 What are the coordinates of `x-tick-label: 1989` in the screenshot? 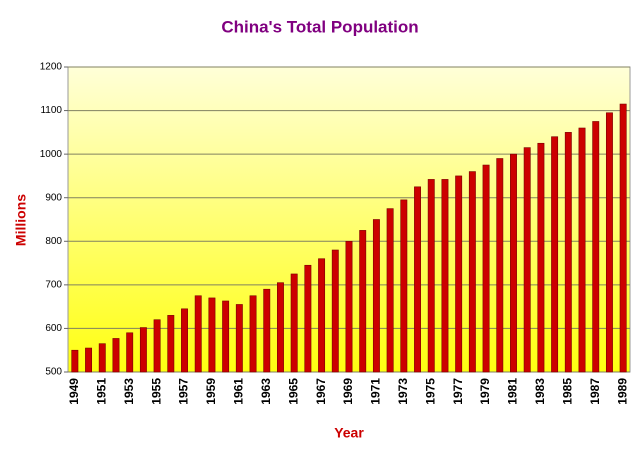 It's located at (622, 391).